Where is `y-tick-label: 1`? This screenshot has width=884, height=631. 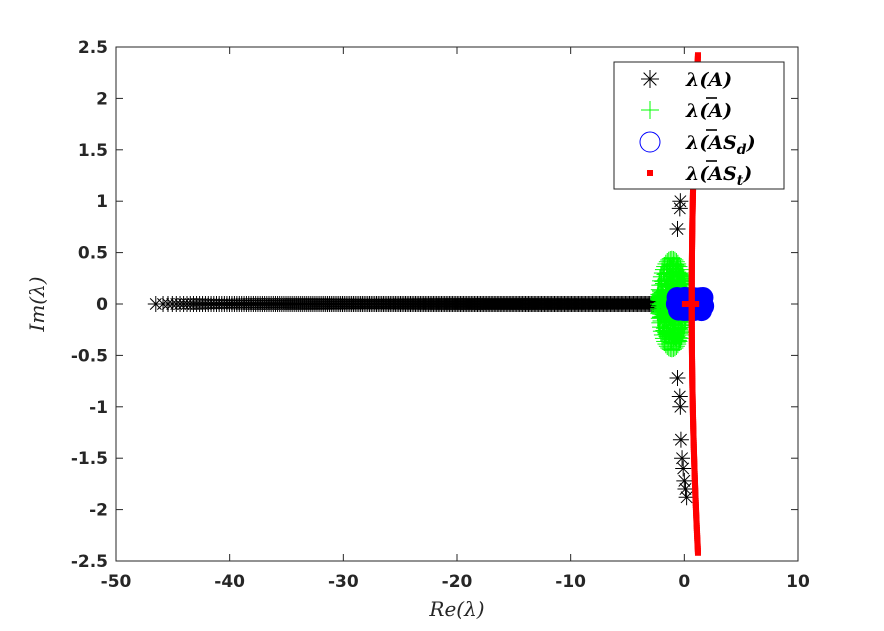 y-tick-label: 1 is located at coordinates (102, 202).